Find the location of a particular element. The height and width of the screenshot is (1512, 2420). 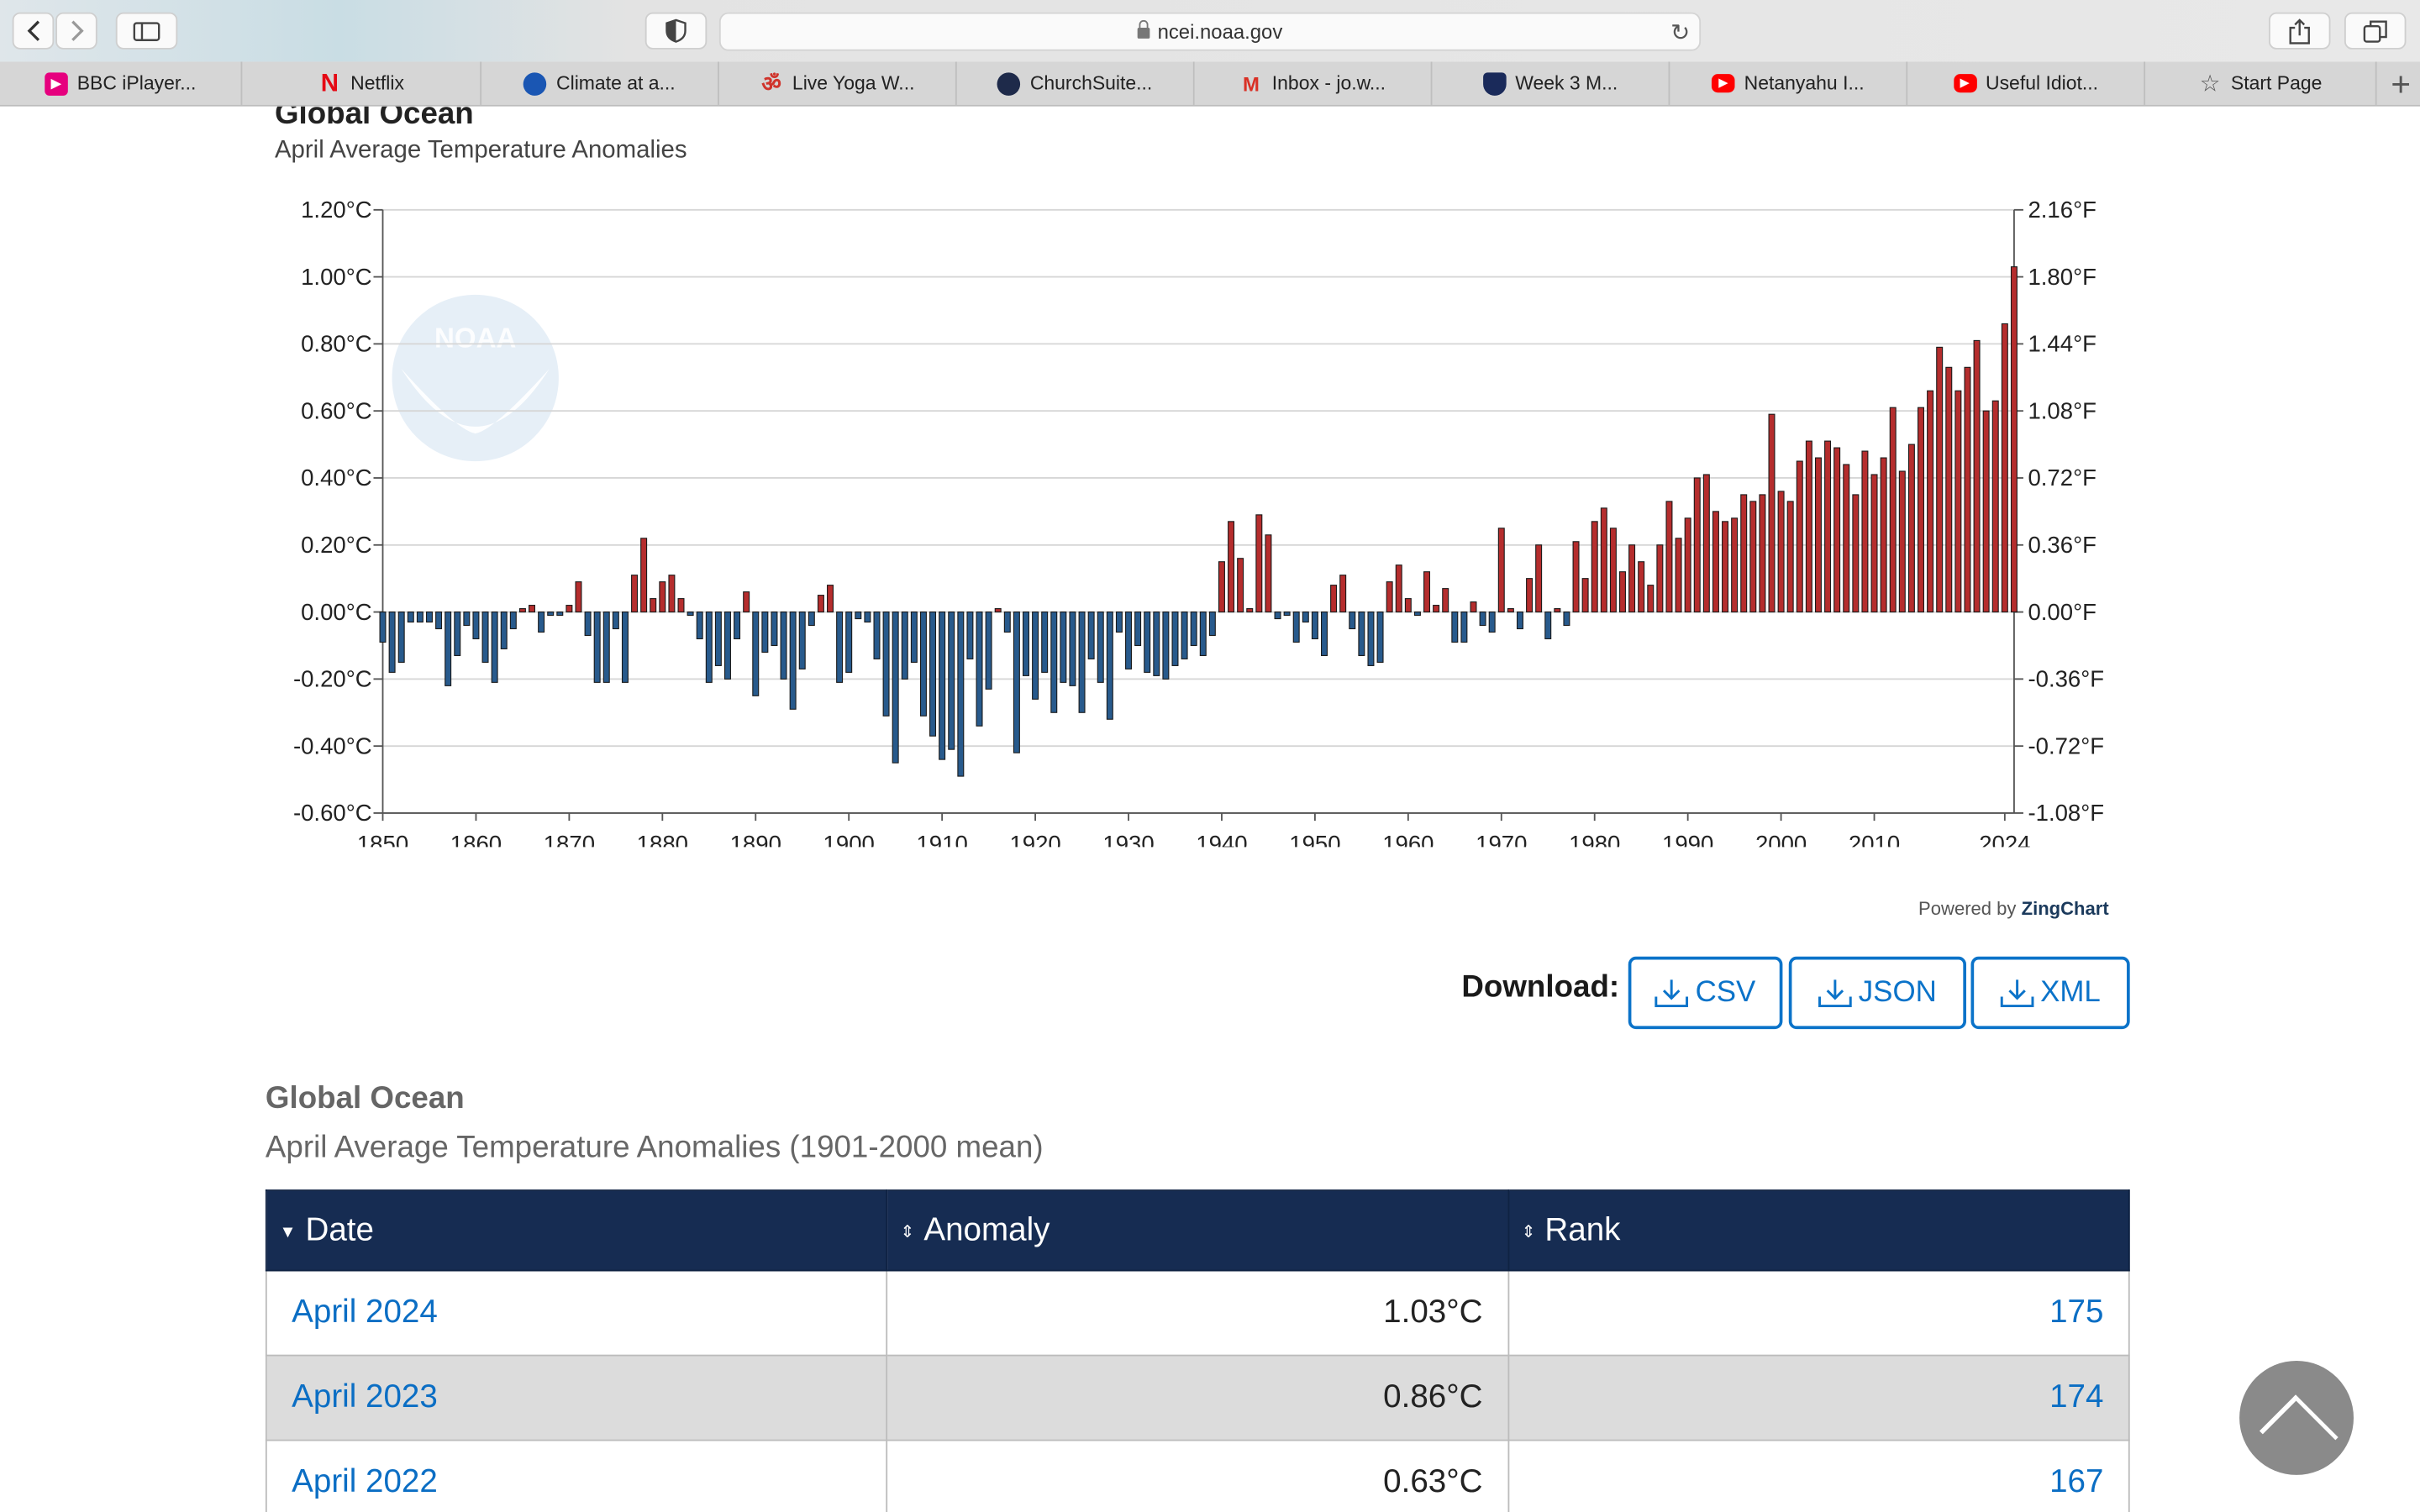

scroll-to-top-button is located at coordinates (2296, 1418).